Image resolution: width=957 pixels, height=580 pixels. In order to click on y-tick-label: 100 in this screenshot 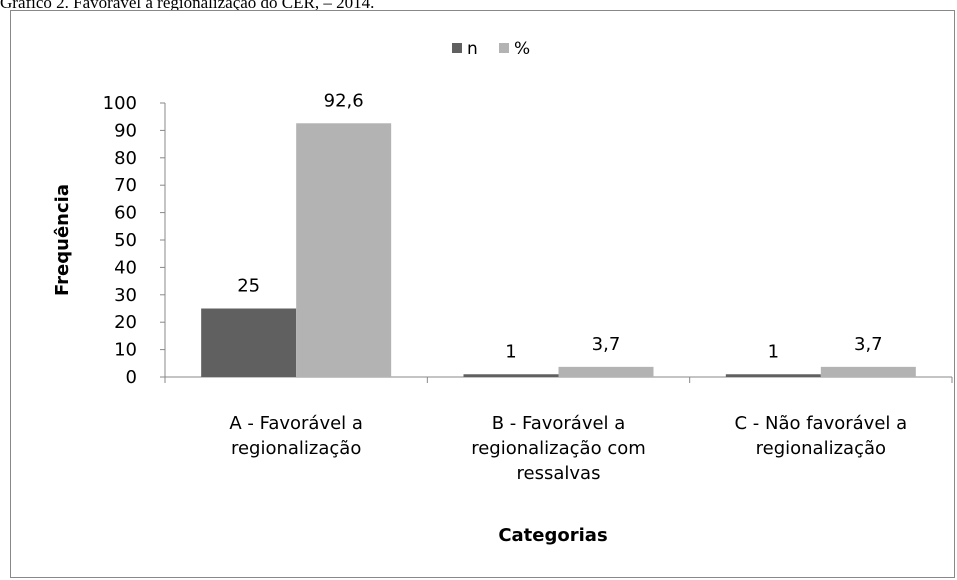, I will do `click(120, 103)`.